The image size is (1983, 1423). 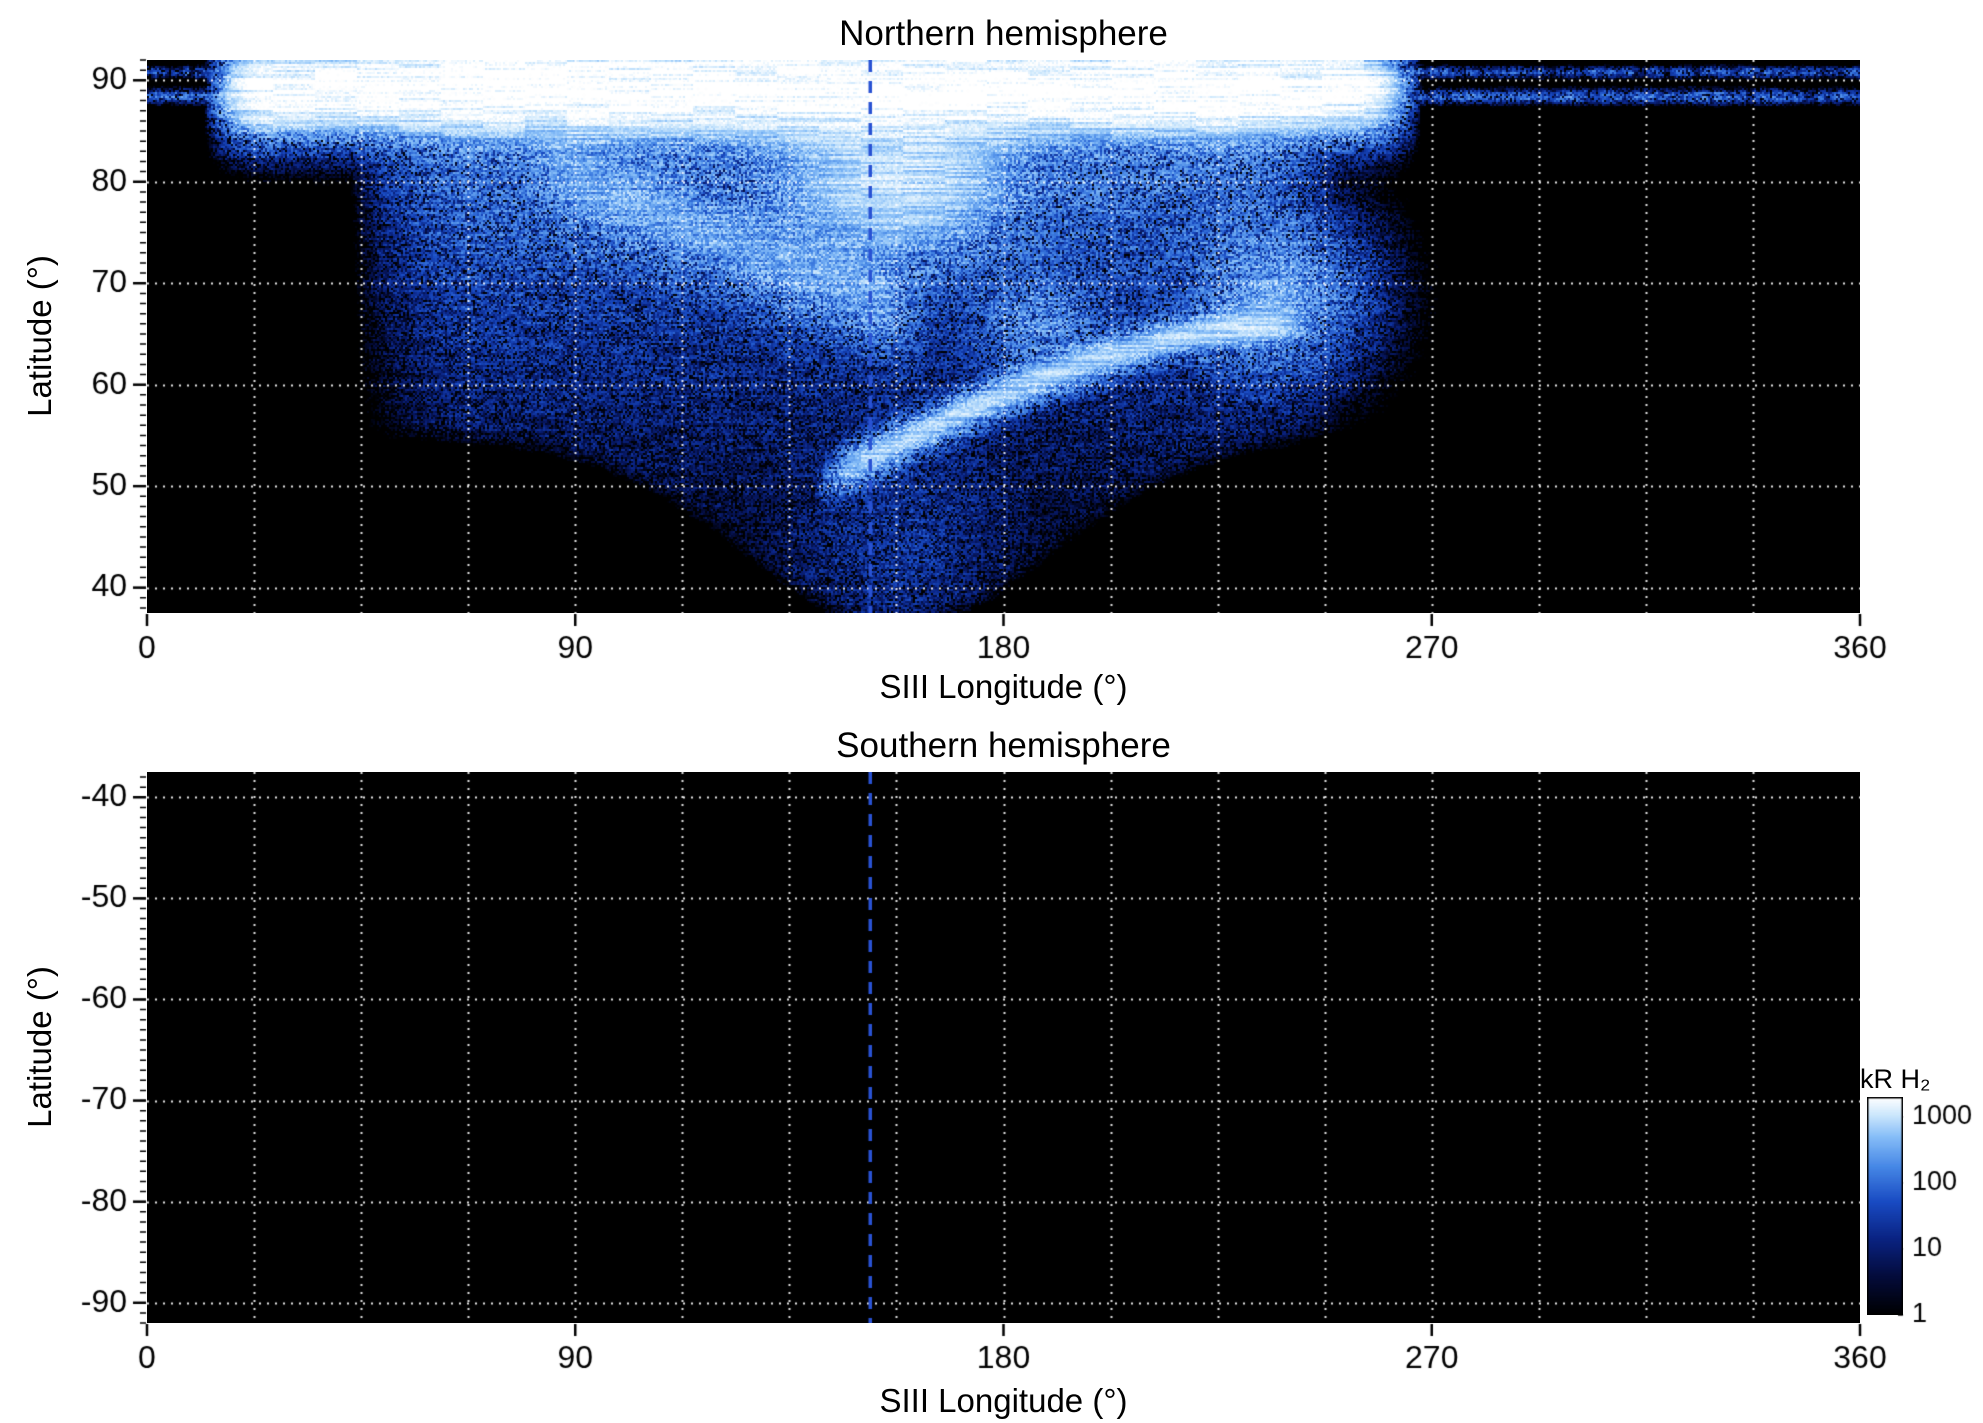 What do you see at coordinates (1885, 1206) in the screenshot?
I see `colorbar-canvas` at bounding box center [1885, 1206].